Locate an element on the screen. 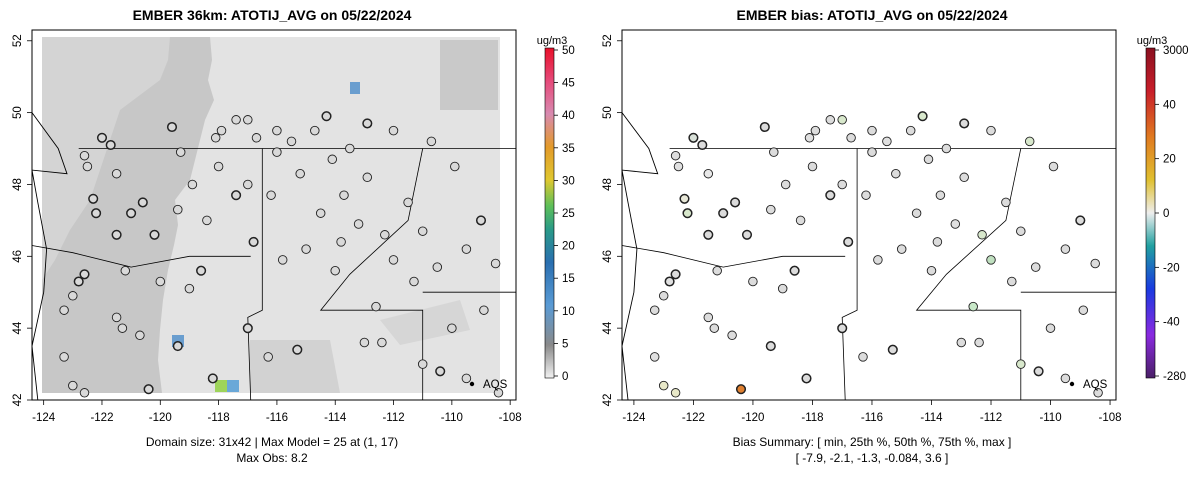 Image resolution: width=1200 pixels, height=484 pixels. colorbar-tick-label: 3000 is located at coordinates (1176, 51).